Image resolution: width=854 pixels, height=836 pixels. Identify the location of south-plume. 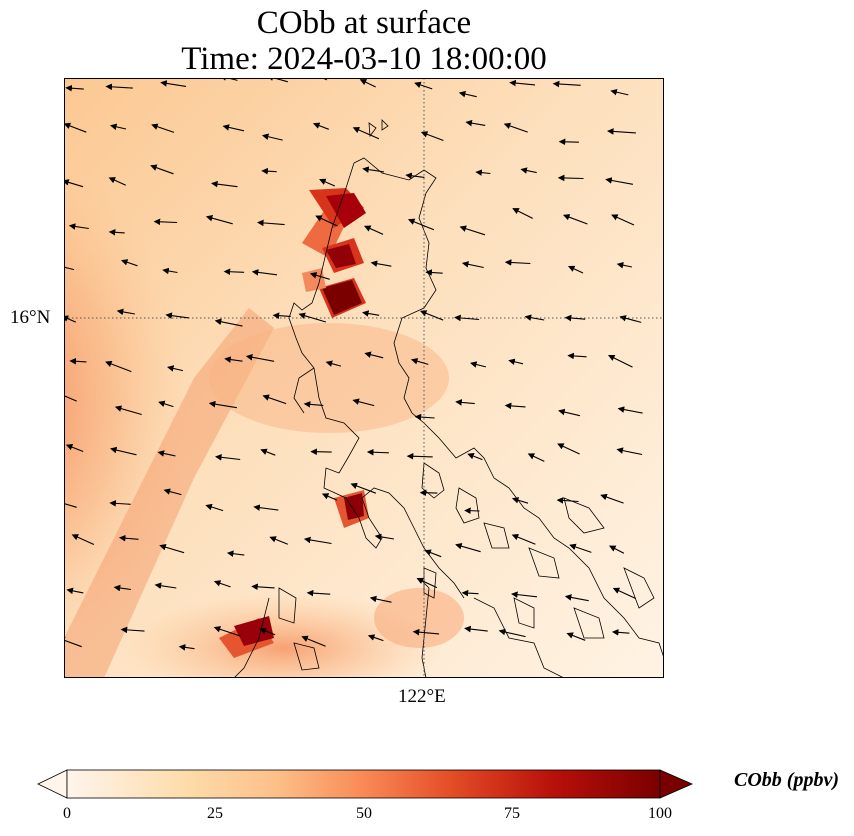
(284, 635).